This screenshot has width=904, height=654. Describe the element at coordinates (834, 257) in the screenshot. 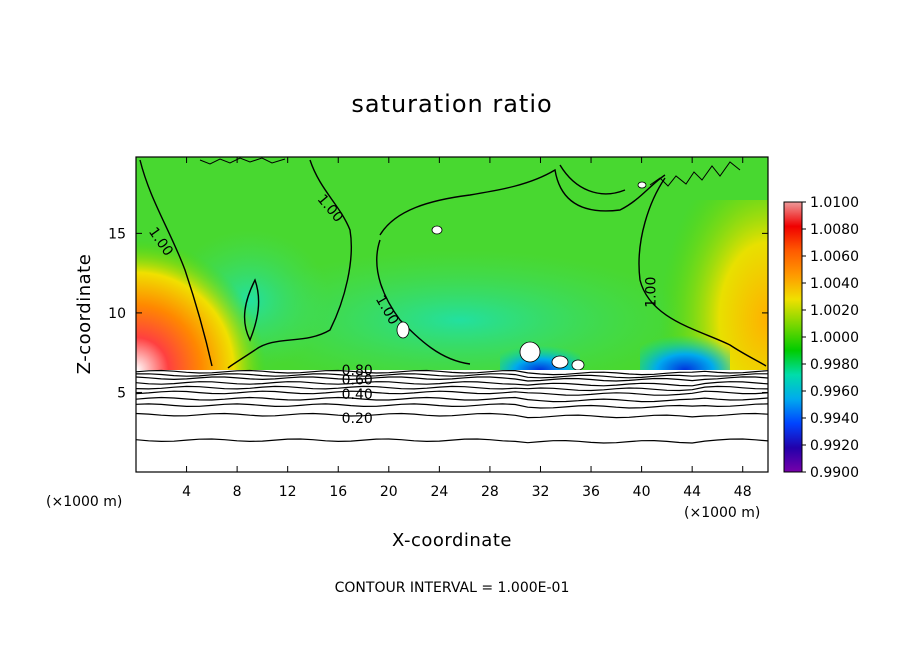

I see `colorbar-tick-label: 1.0060` at that location.